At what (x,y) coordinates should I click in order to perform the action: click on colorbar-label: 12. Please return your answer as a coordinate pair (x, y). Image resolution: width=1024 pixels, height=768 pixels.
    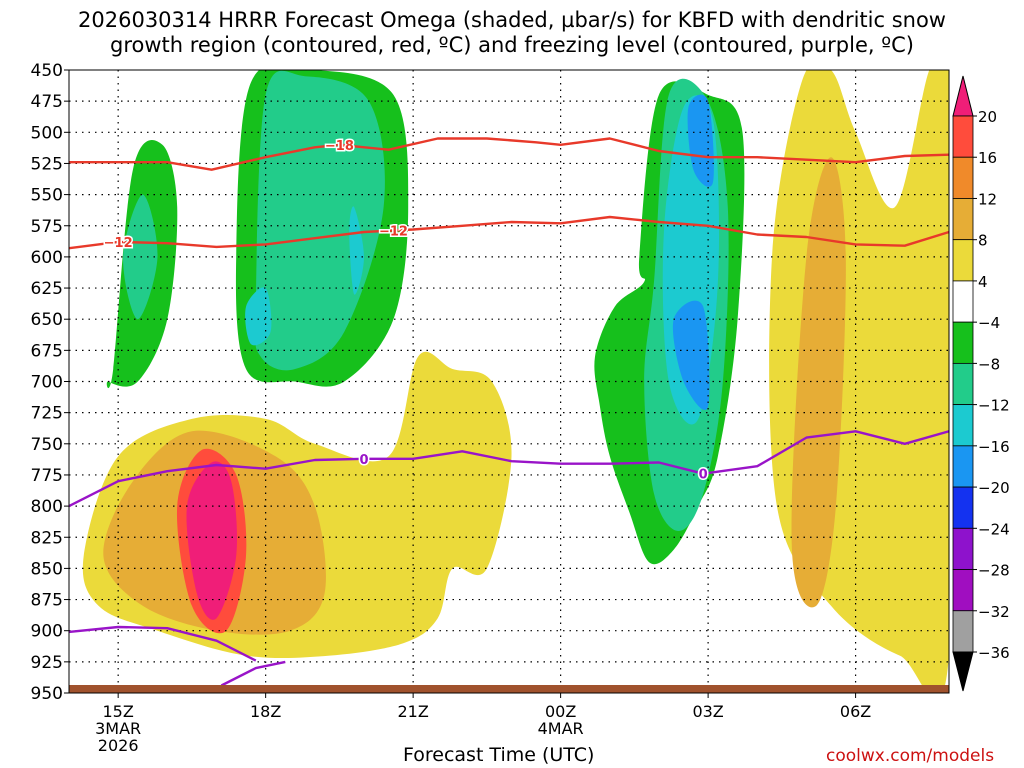
    Looking at the image, I should click on (987, 199).